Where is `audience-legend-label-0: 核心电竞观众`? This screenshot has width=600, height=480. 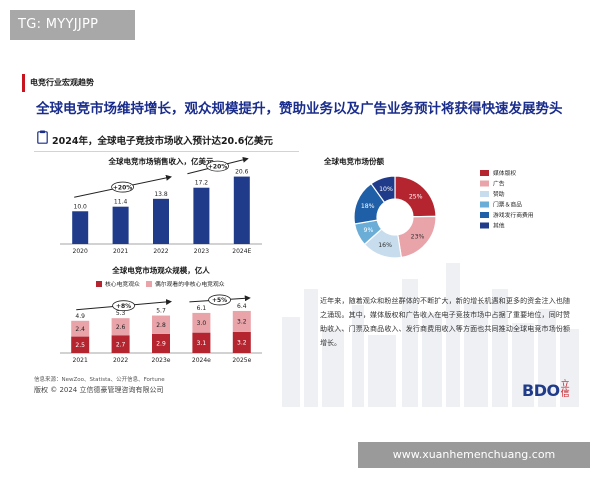 audience-legend-label-0: 核心电竞观众 is located at coordinates (122, 284).